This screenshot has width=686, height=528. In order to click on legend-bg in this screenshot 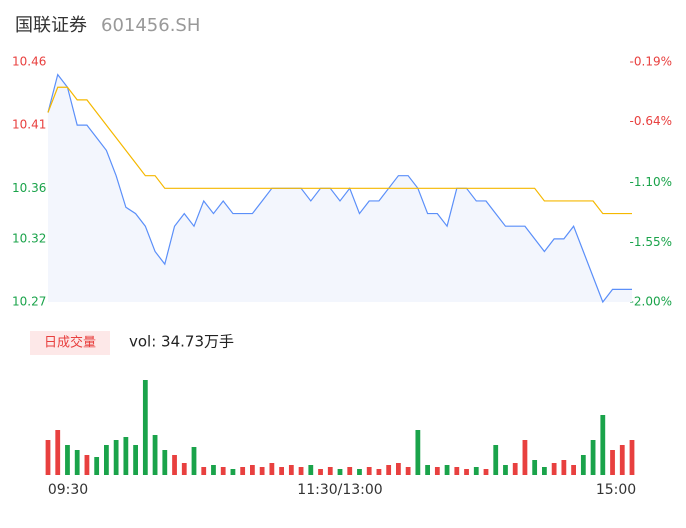, I will do `click(70, 343)`.